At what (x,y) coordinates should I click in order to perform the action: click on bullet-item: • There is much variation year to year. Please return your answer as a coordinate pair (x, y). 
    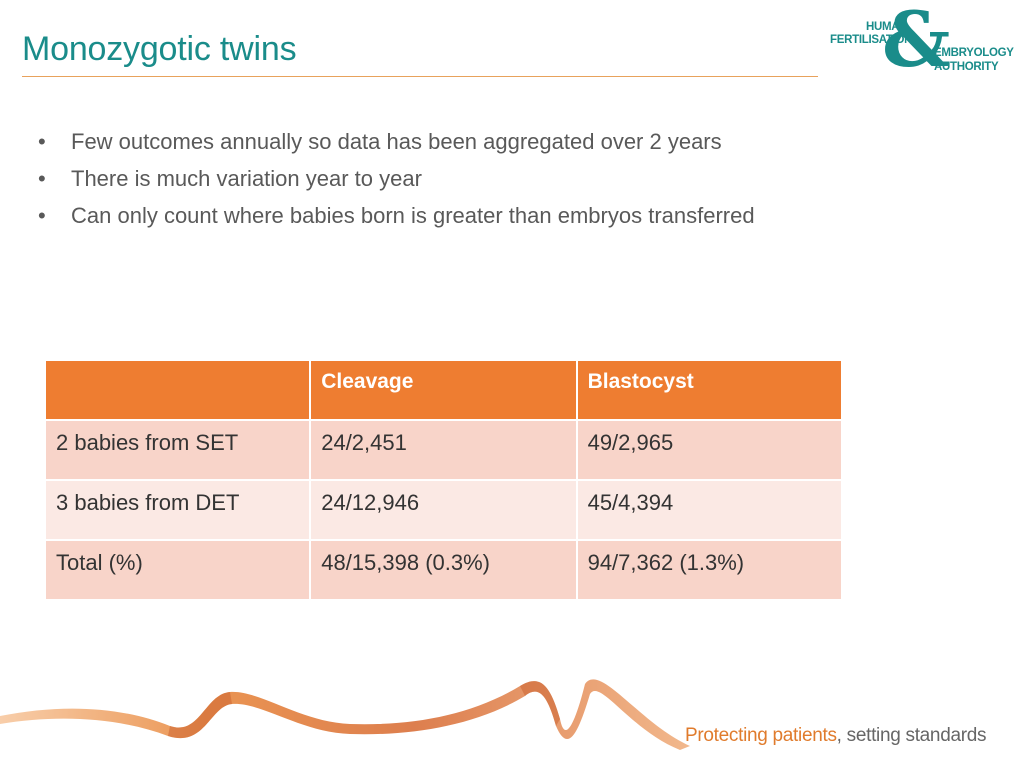
    Looking at the image, I should click on (408, 178).